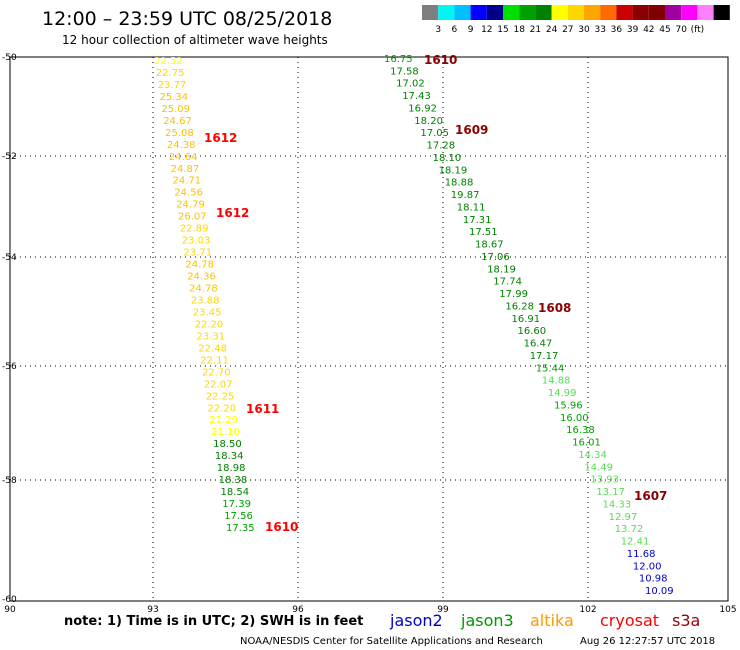 The height and width of the screenshot is (650, 740). Describe the element at coordinates (659, 591) in the screenshot. I see `swh-value: 10.09` at that location.